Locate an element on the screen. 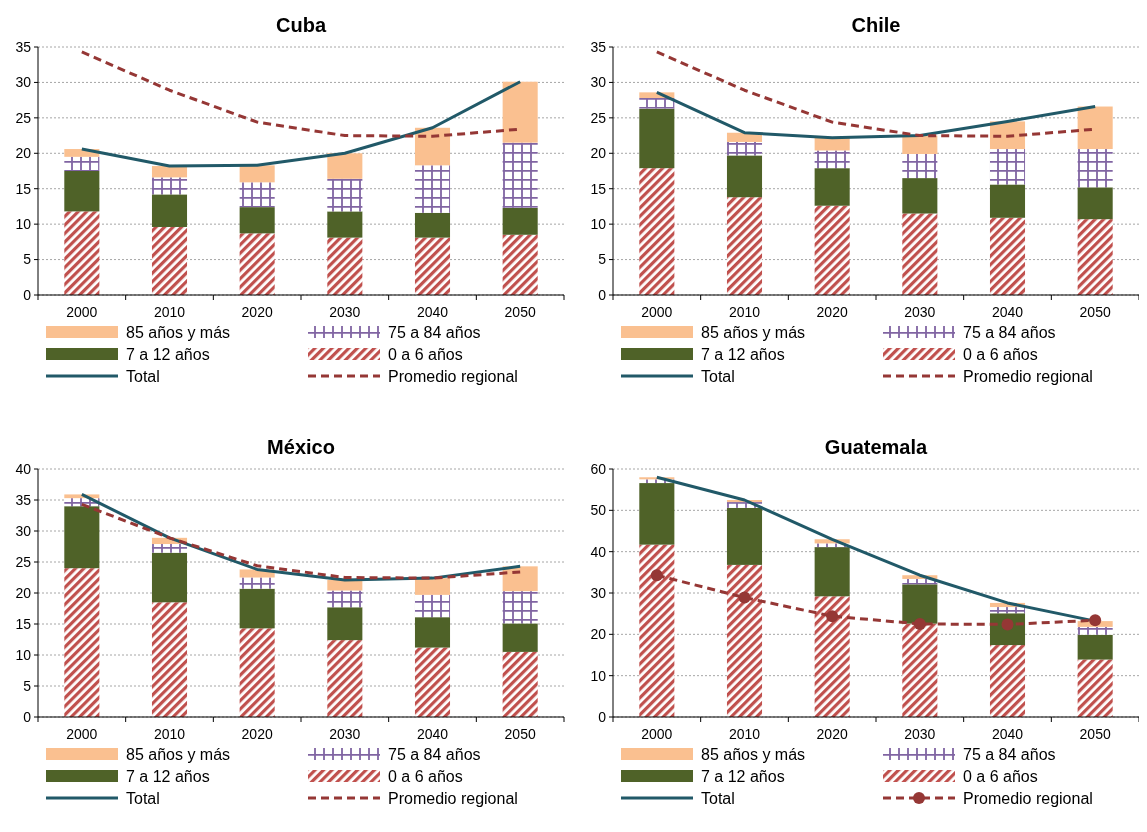 Image resolution: width=1147 pixels, height=832 pixels. y-tick-label: 10 is located at coordinates (23, 224).